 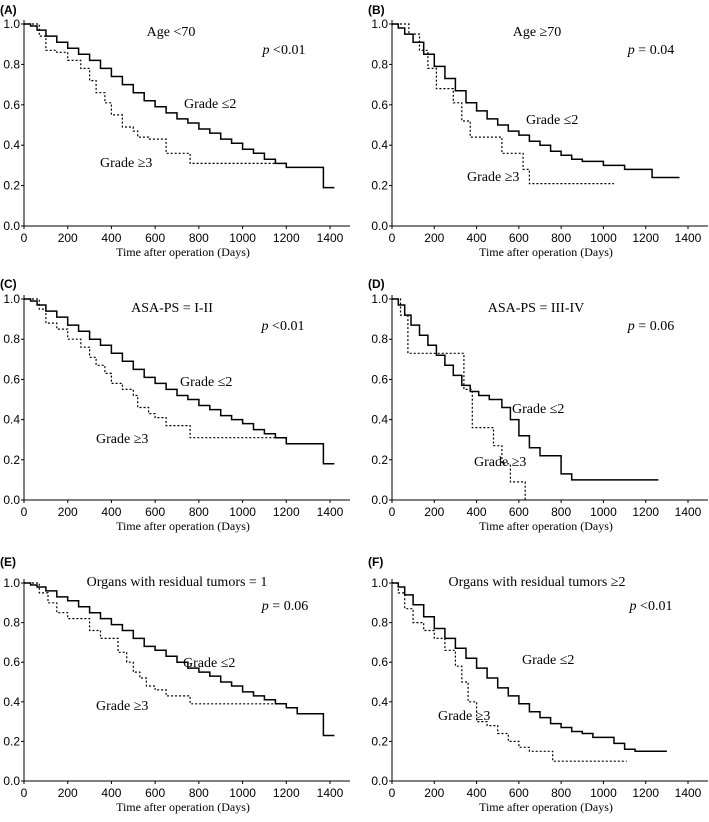 What do you see at coordinates (375, 562) in the screenshot?
I see `panel-label: (F)` at bounding box center [375, 562].